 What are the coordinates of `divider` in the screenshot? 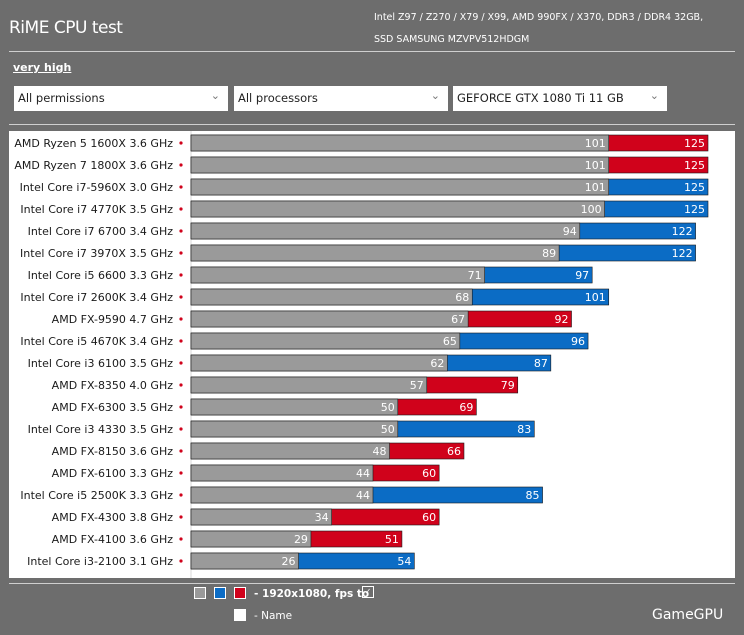 It's located at (372, 124).